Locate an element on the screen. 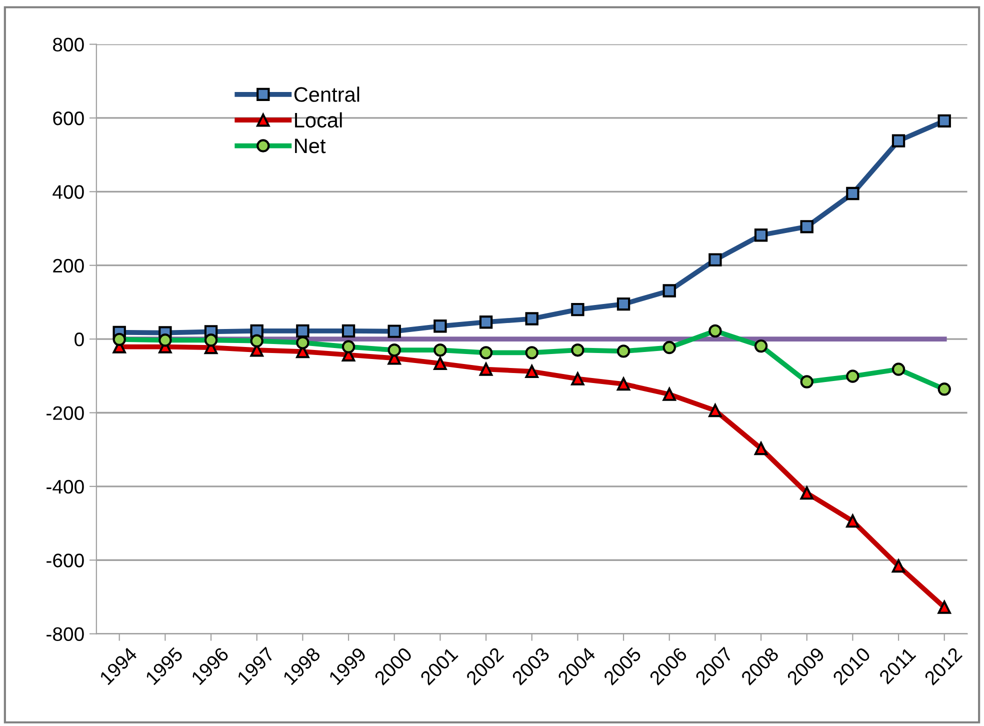 The image size is (984, 726). y-tick-label: 800 is located at coordinates (68, 45).